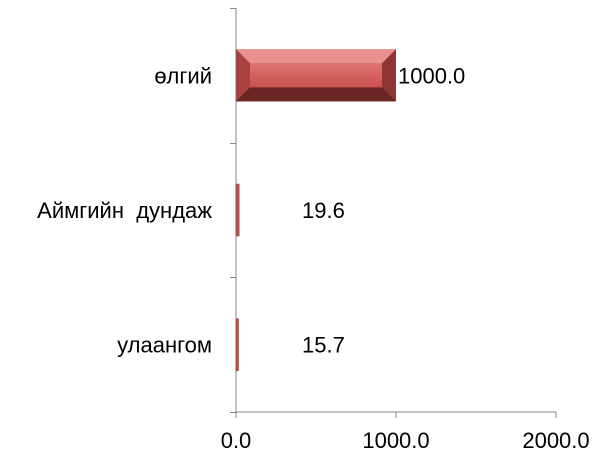 Image resolution: width=598 pixels, height=459 pixels. Describe the element at coordinates (124, 210) in the screenshot. I see `category-label: Аймгийн дундаж` at that location.